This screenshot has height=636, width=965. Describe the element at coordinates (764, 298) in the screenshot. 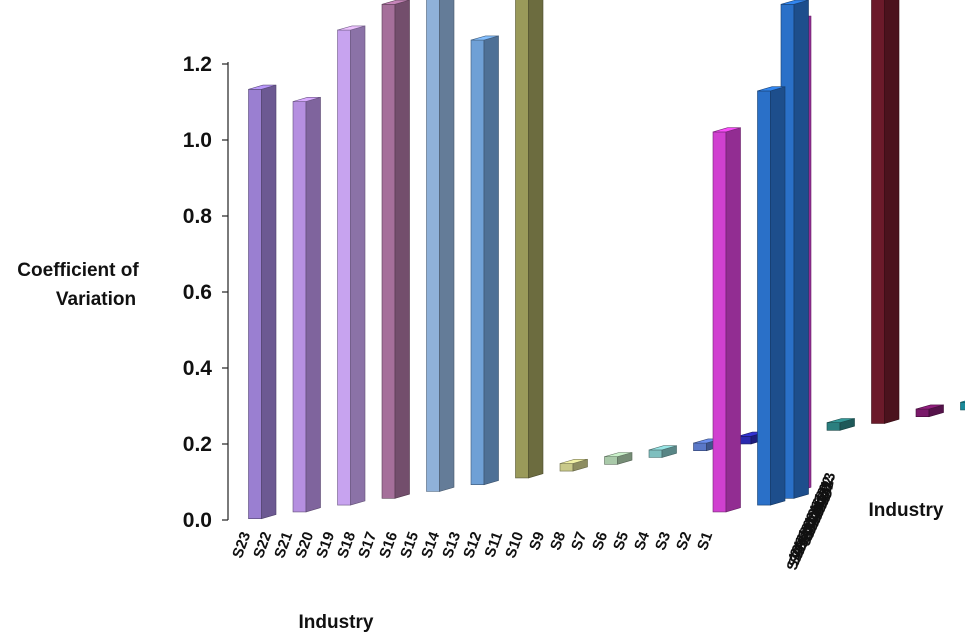

I see `bar-S1-S3-front` at that location.